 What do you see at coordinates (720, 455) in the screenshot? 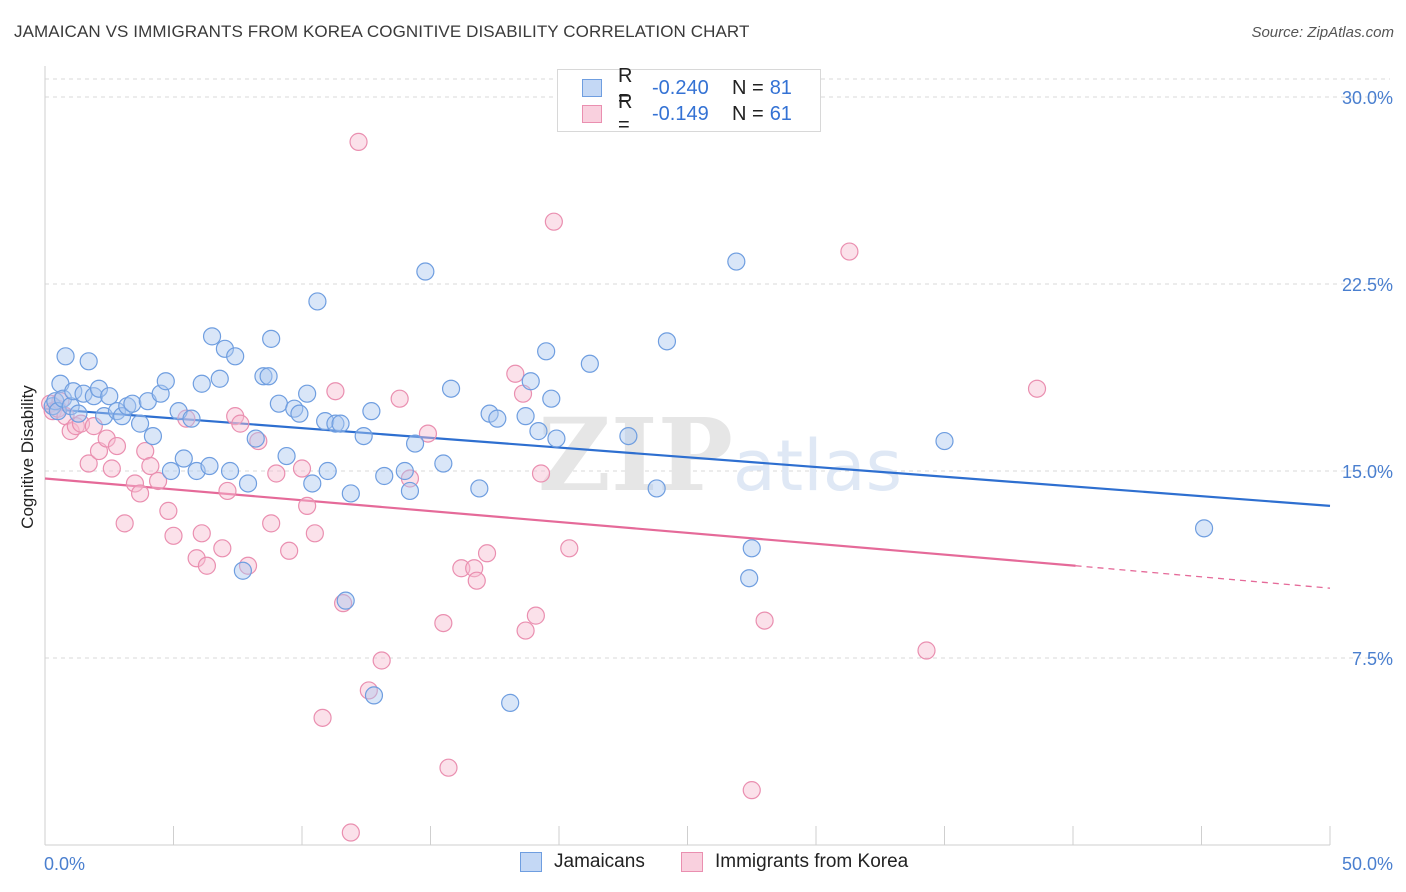
I see `watermark: ZIPatlas` at bounding box center [720, 455].